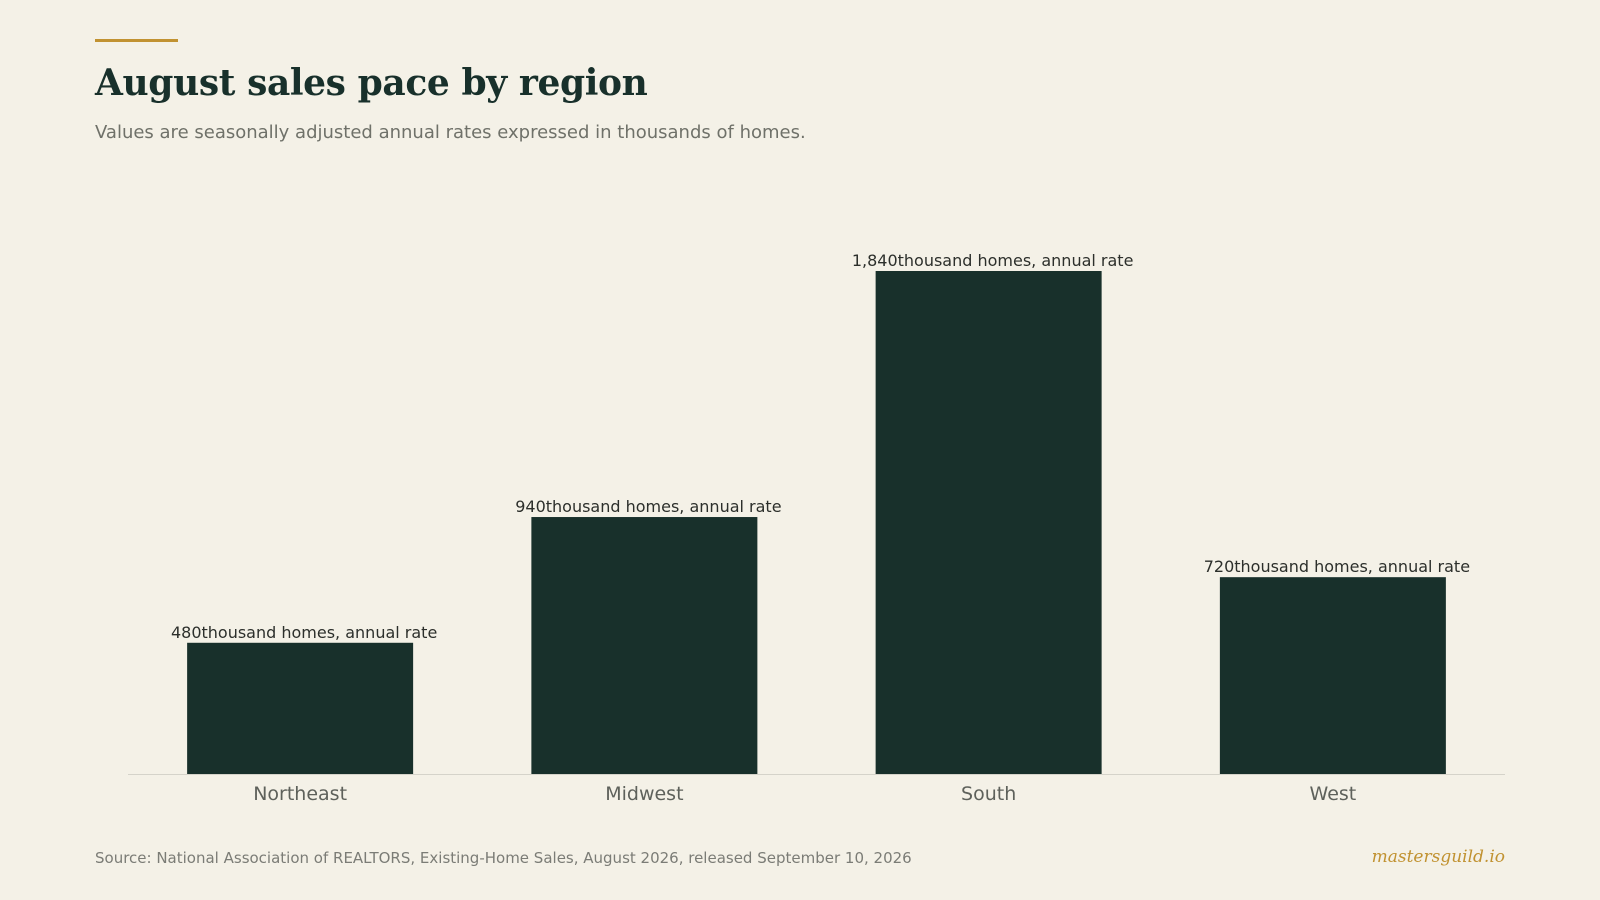 This screenshot has width=1600, height=900. What do you see at coordinates (304, 632) in the screenshot?
I see `value-label-northeast: 480thousand homes, annual rate` at bounding box center [304, 632].